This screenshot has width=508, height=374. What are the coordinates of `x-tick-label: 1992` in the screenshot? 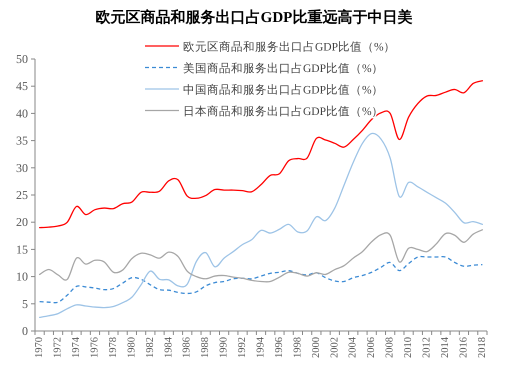 It's located at (242, 347).